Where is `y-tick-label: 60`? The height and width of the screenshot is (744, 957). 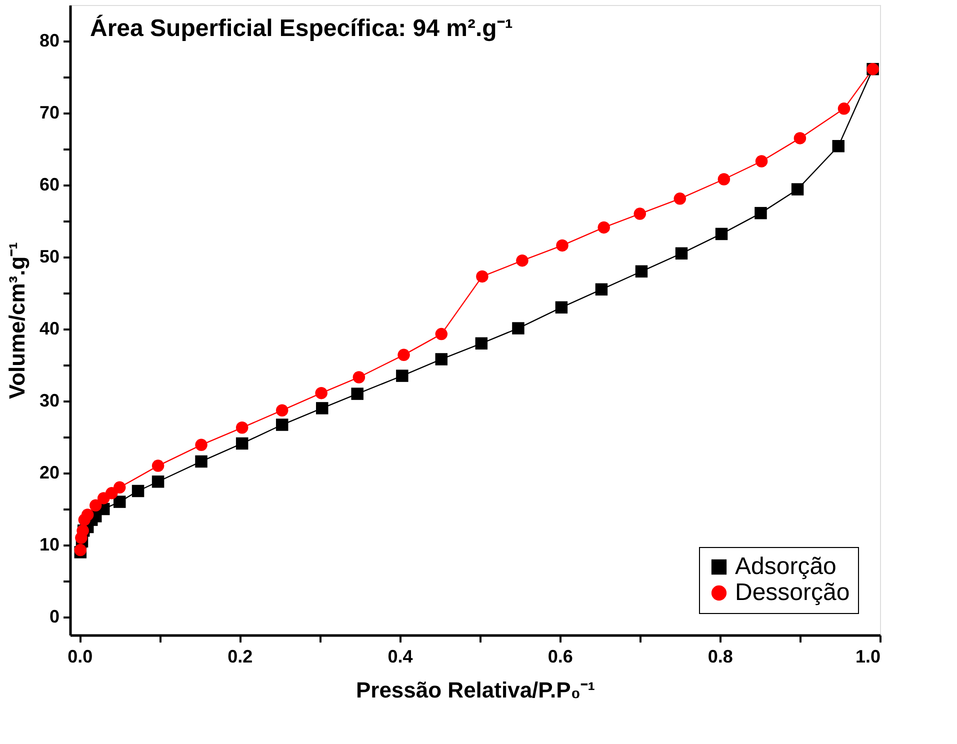
y-tick-label: 60 is located at coordinates (49, 184).